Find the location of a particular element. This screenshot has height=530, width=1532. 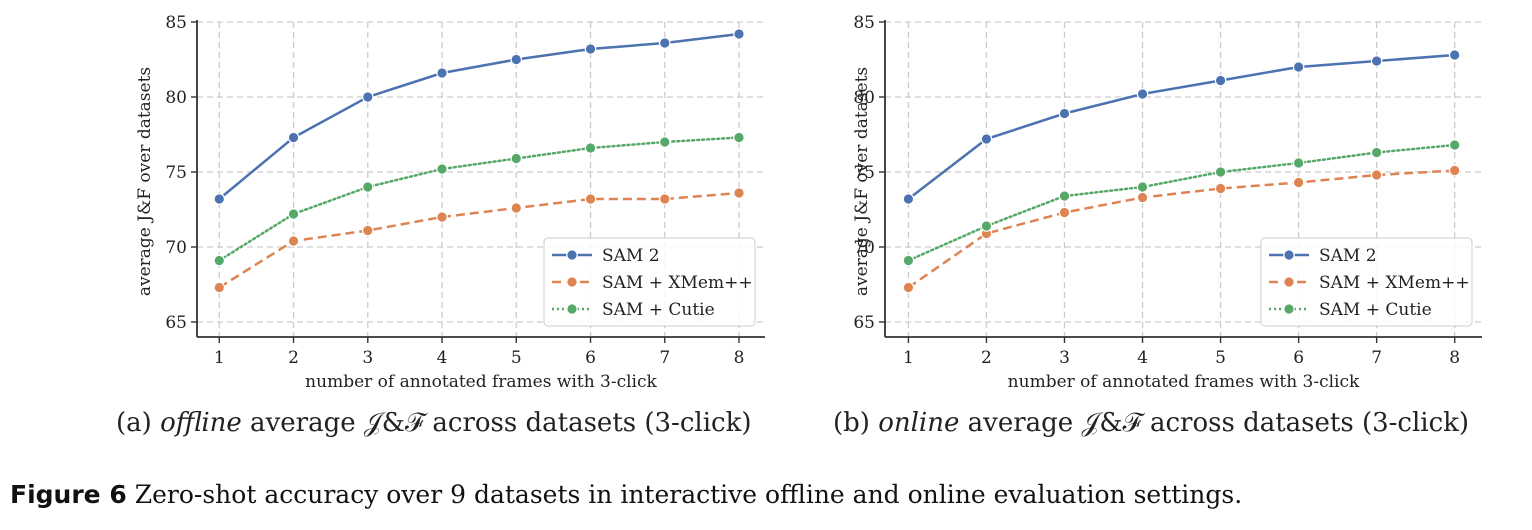

subcaption-a-italic: offline is located at coordinates (201, 423).